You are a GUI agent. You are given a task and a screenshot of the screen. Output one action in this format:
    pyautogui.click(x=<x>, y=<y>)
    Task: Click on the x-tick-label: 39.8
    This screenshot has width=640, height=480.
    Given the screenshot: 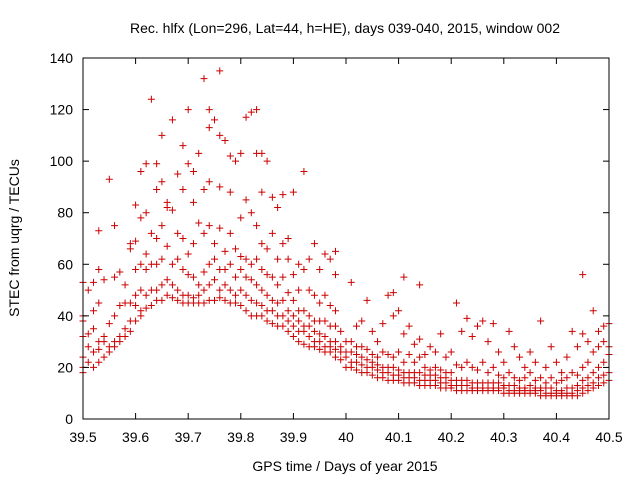 What is the action you would take?
    pyautogui.click(x=240, y=437)
    